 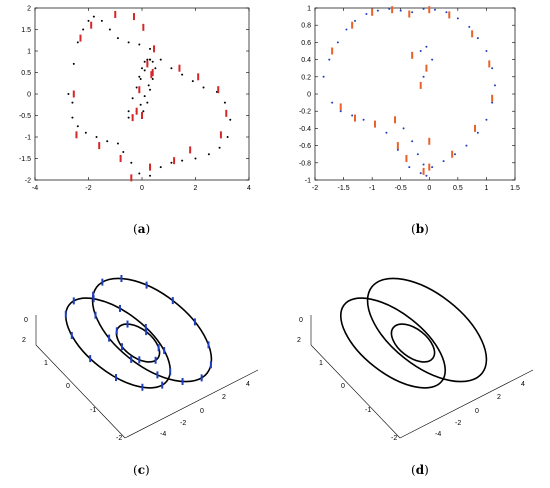 What do you see at coordinates (305, 163) in the screenshot?
I see `panel-b-ytick-label: -0.8` at bounding box center [305, 163].